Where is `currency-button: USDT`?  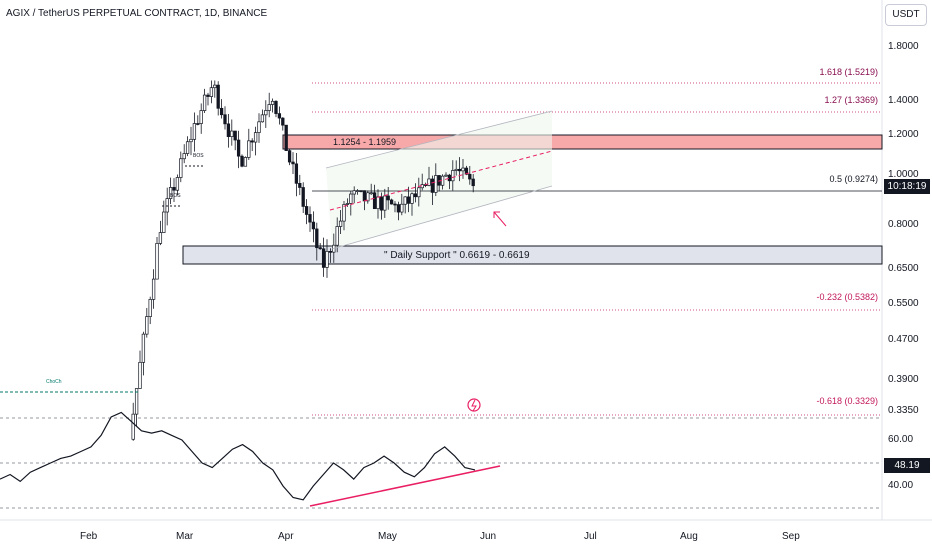
currency-button: USDT is located at coordinates (906, 15).